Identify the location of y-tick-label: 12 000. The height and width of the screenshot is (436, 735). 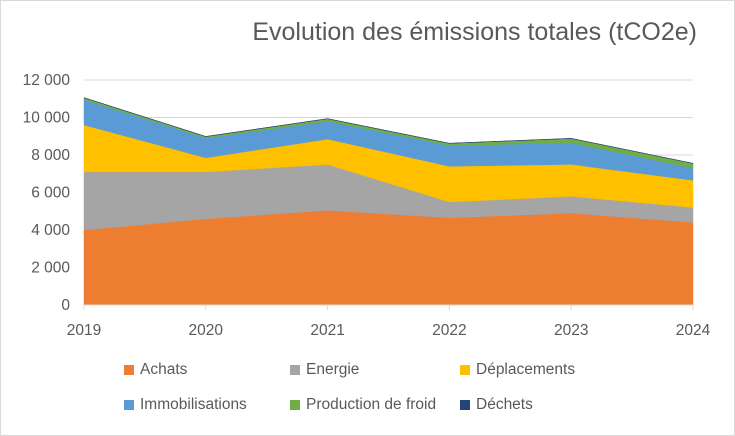
(47, 80).